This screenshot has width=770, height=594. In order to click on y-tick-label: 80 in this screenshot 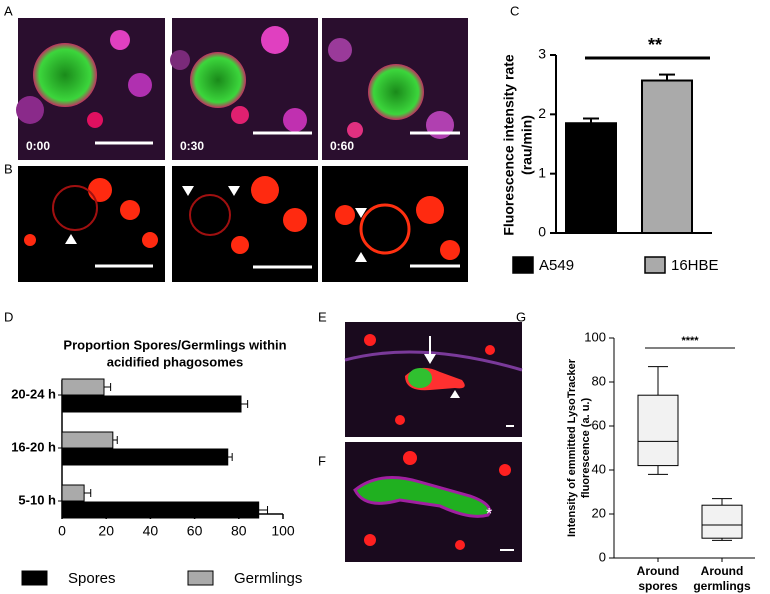, I will do `click(599, 380)`.